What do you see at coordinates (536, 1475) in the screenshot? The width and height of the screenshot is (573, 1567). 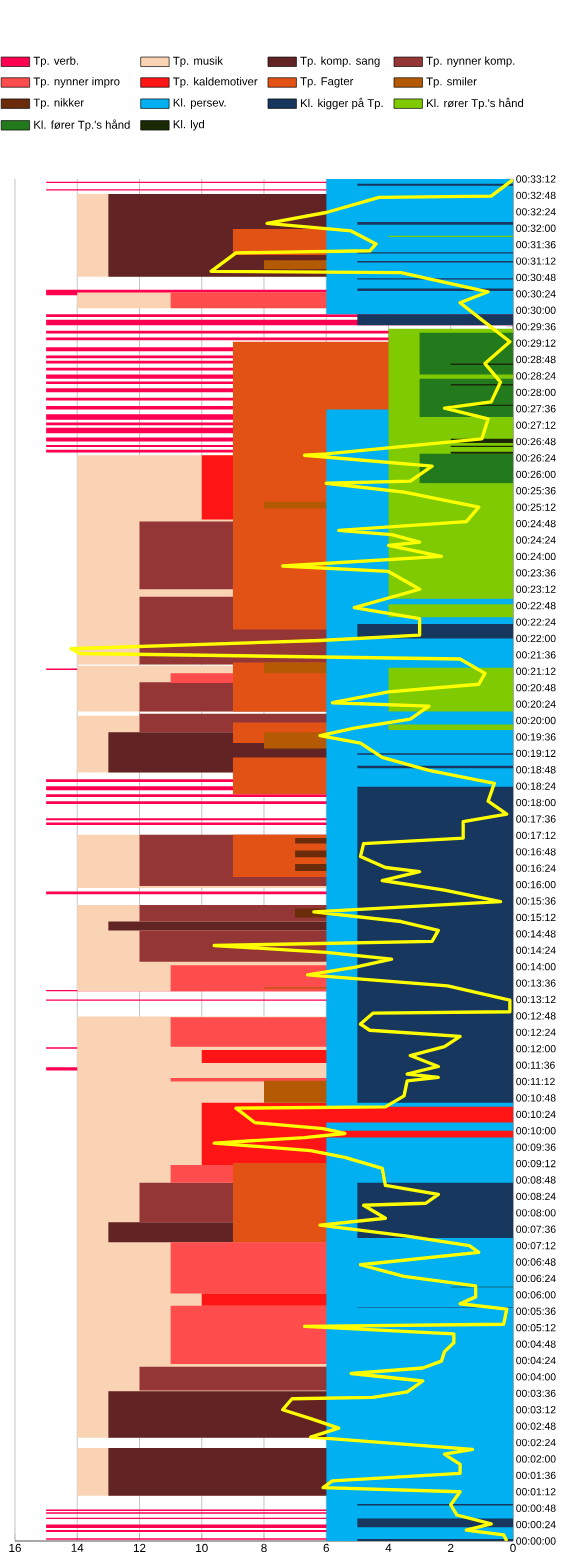 I see `y-tick-label: 00:01:36` at bounding box center [536, 1475].